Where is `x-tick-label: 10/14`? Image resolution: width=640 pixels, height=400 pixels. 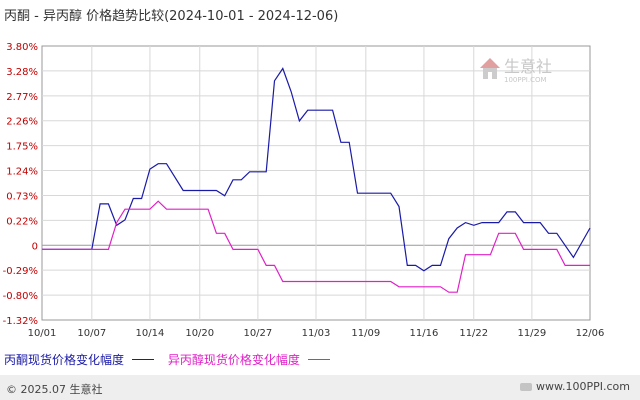 x-tick-label: 10/14 is located at coordinates (150, 333).